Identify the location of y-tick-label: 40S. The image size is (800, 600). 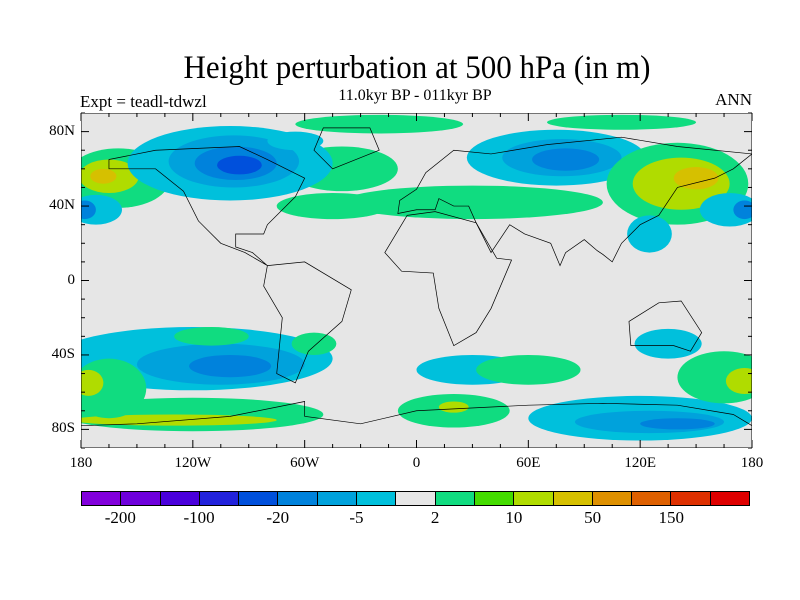
(63, 353).